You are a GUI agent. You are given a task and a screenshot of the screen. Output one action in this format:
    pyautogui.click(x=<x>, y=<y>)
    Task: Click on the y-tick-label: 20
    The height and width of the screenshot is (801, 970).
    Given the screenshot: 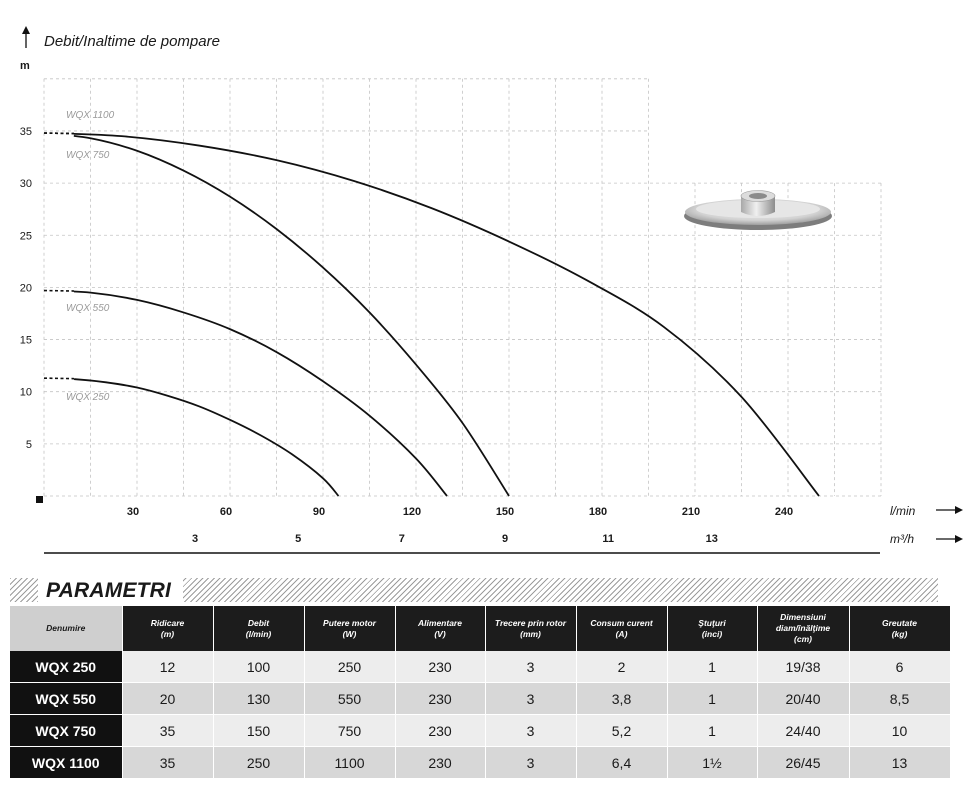 What is the action you would take?
    pyautogui.click(x=26, y=288)
    